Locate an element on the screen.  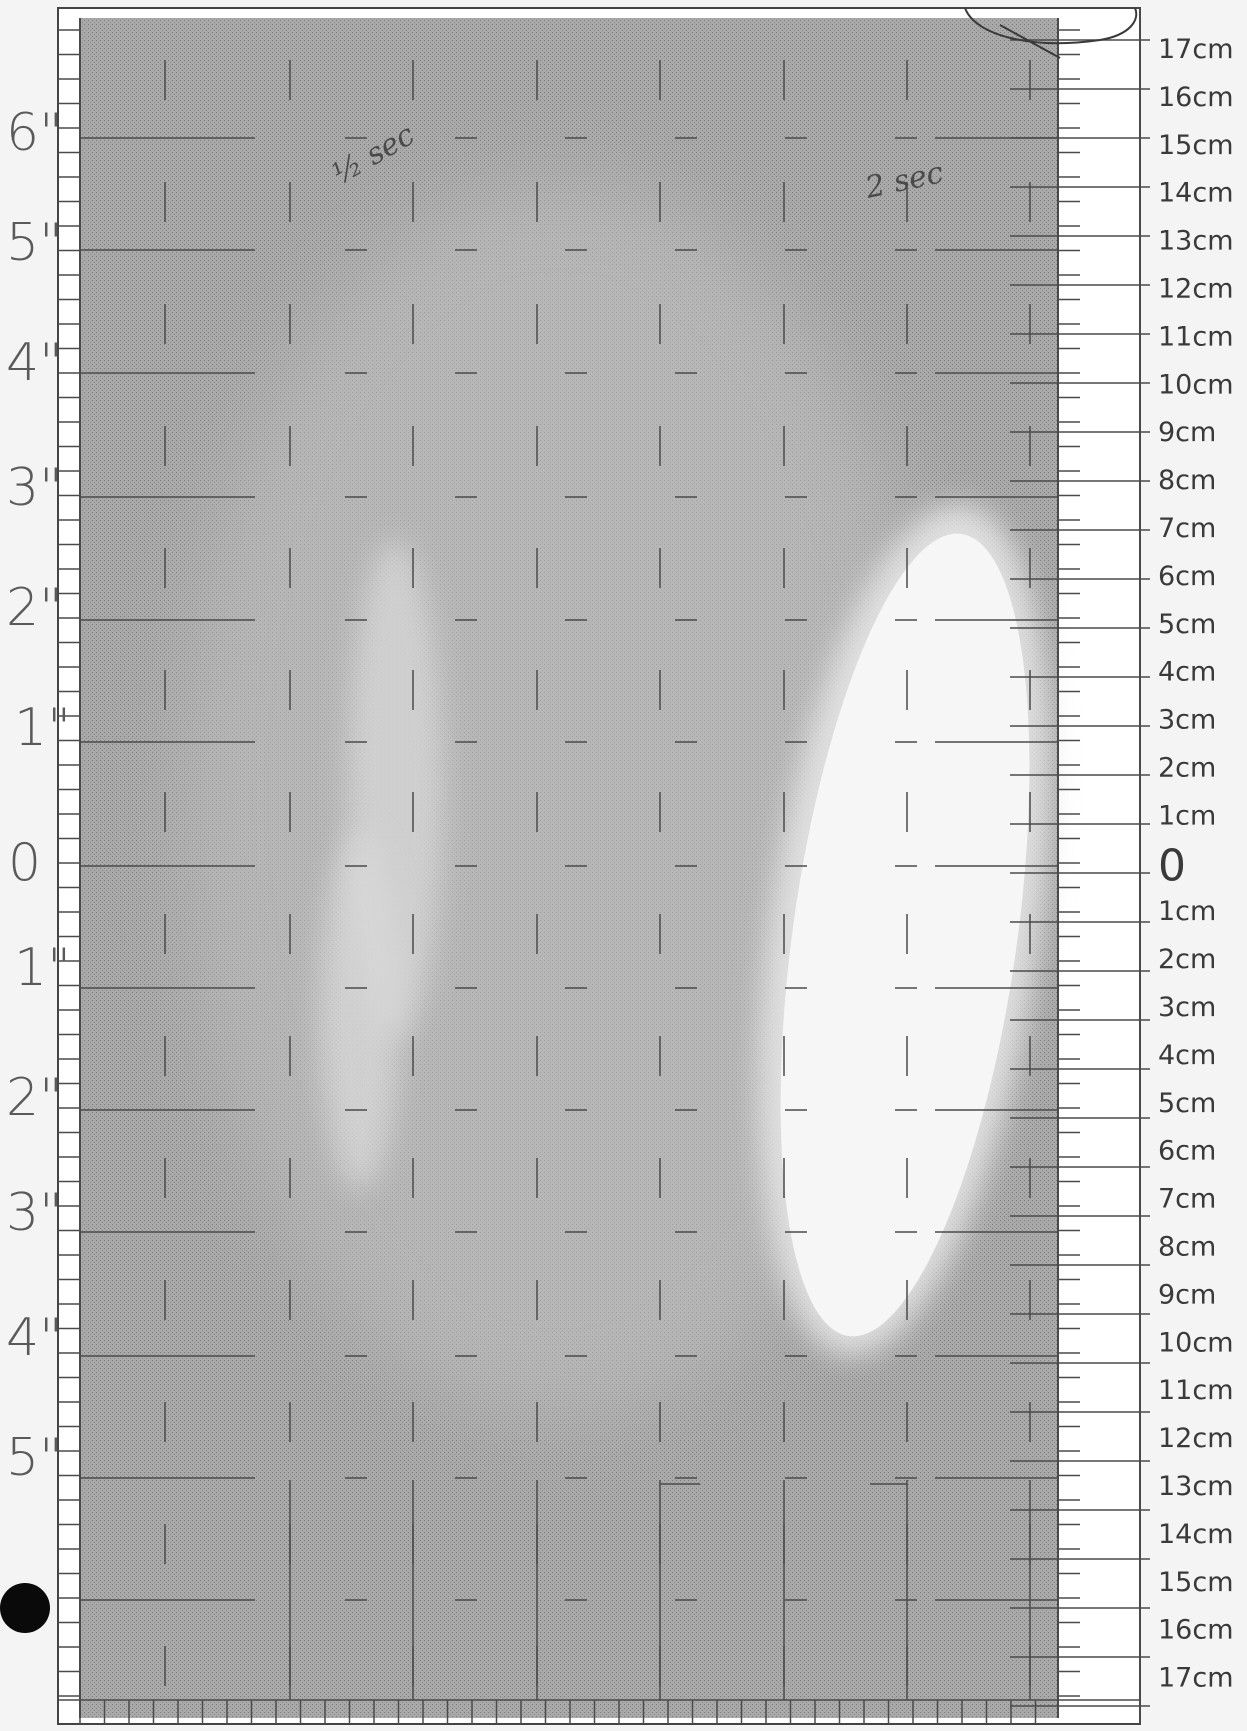
inch-scale-labels: 6" 5" 4" 3" 2" 1" 0 1" 2" 3" 4" 5" is located at coordinates (38, 795).